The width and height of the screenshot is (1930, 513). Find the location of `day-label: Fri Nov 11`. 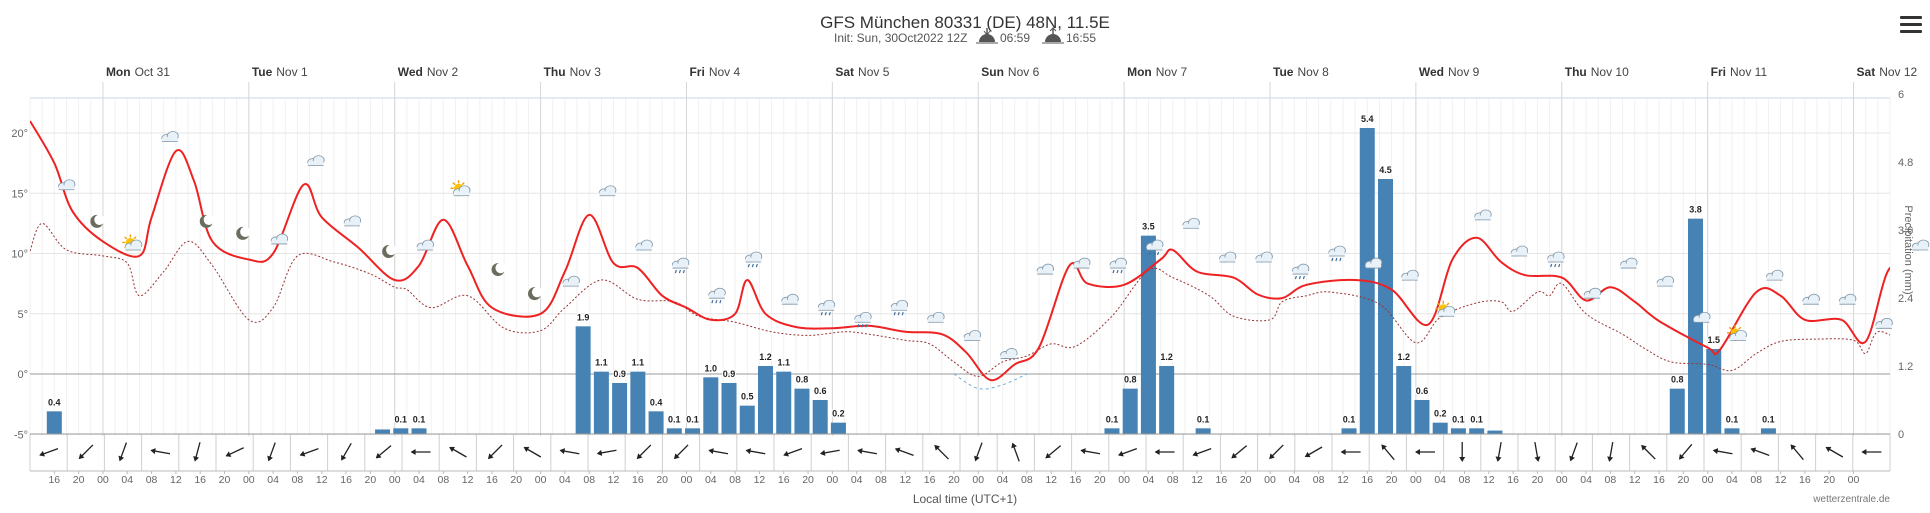

day-label: Fri Nov 11 is located at coordinates (1739, 72).